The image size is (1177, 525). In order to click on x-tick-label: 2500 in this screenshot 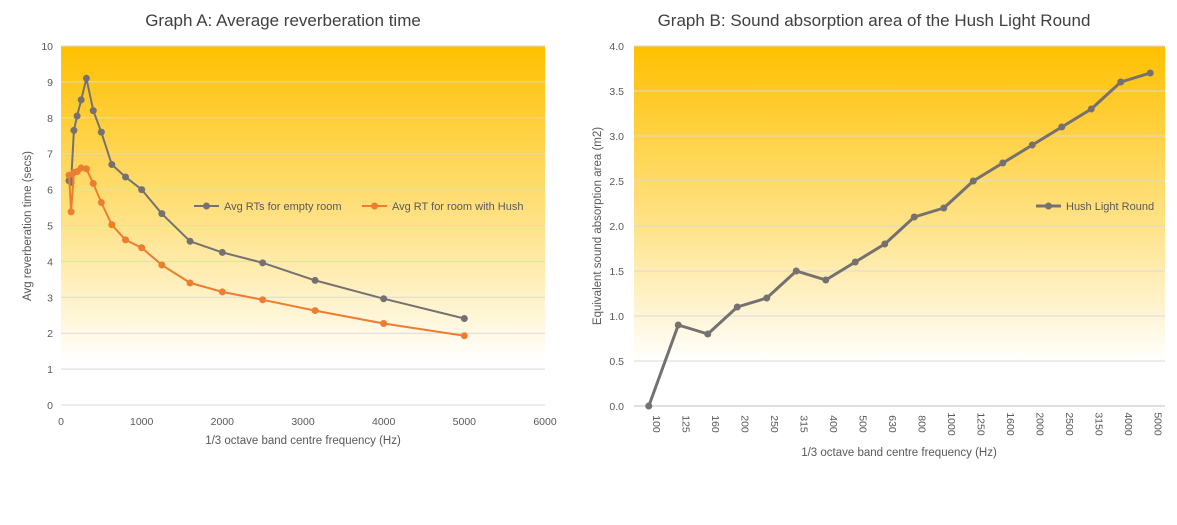, I will do `click(1069, 424)`.